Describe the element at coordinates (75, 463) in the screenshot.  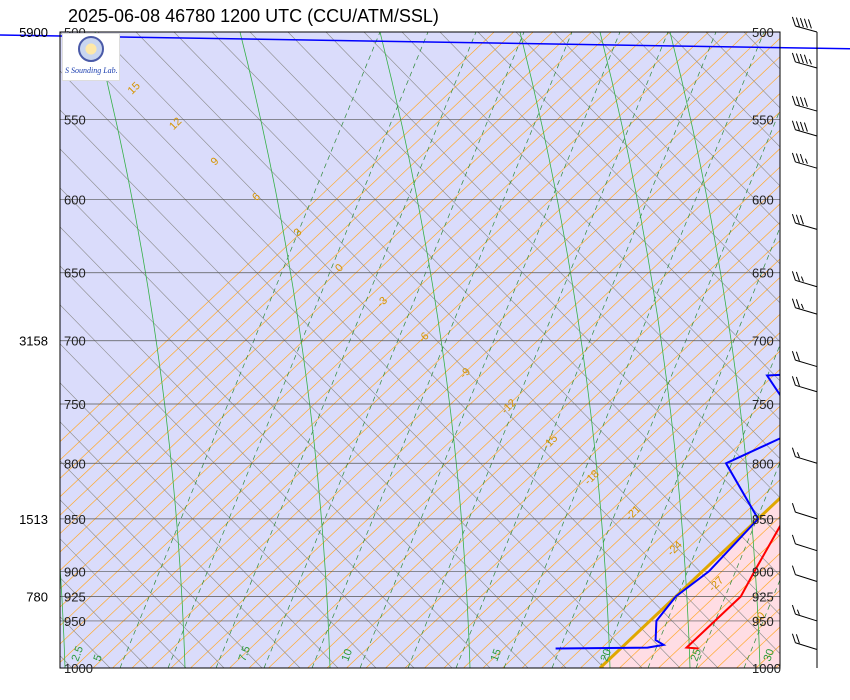
I see `pressure-label-left: 800` at that location.